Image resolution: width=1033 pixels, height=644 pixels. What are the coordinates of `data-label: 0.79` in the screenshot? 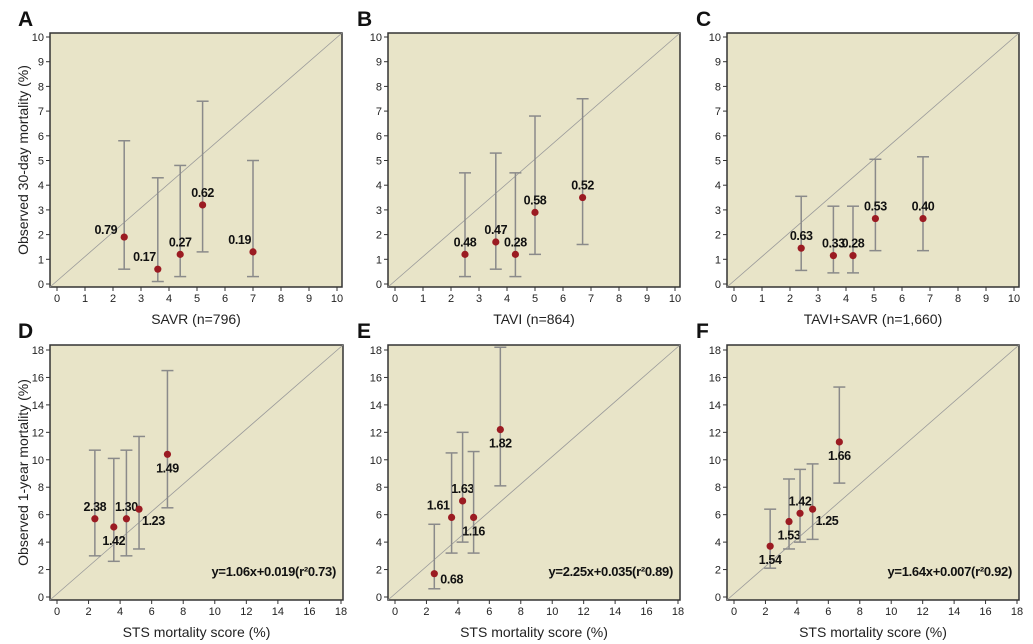 It's located at (105, 230).